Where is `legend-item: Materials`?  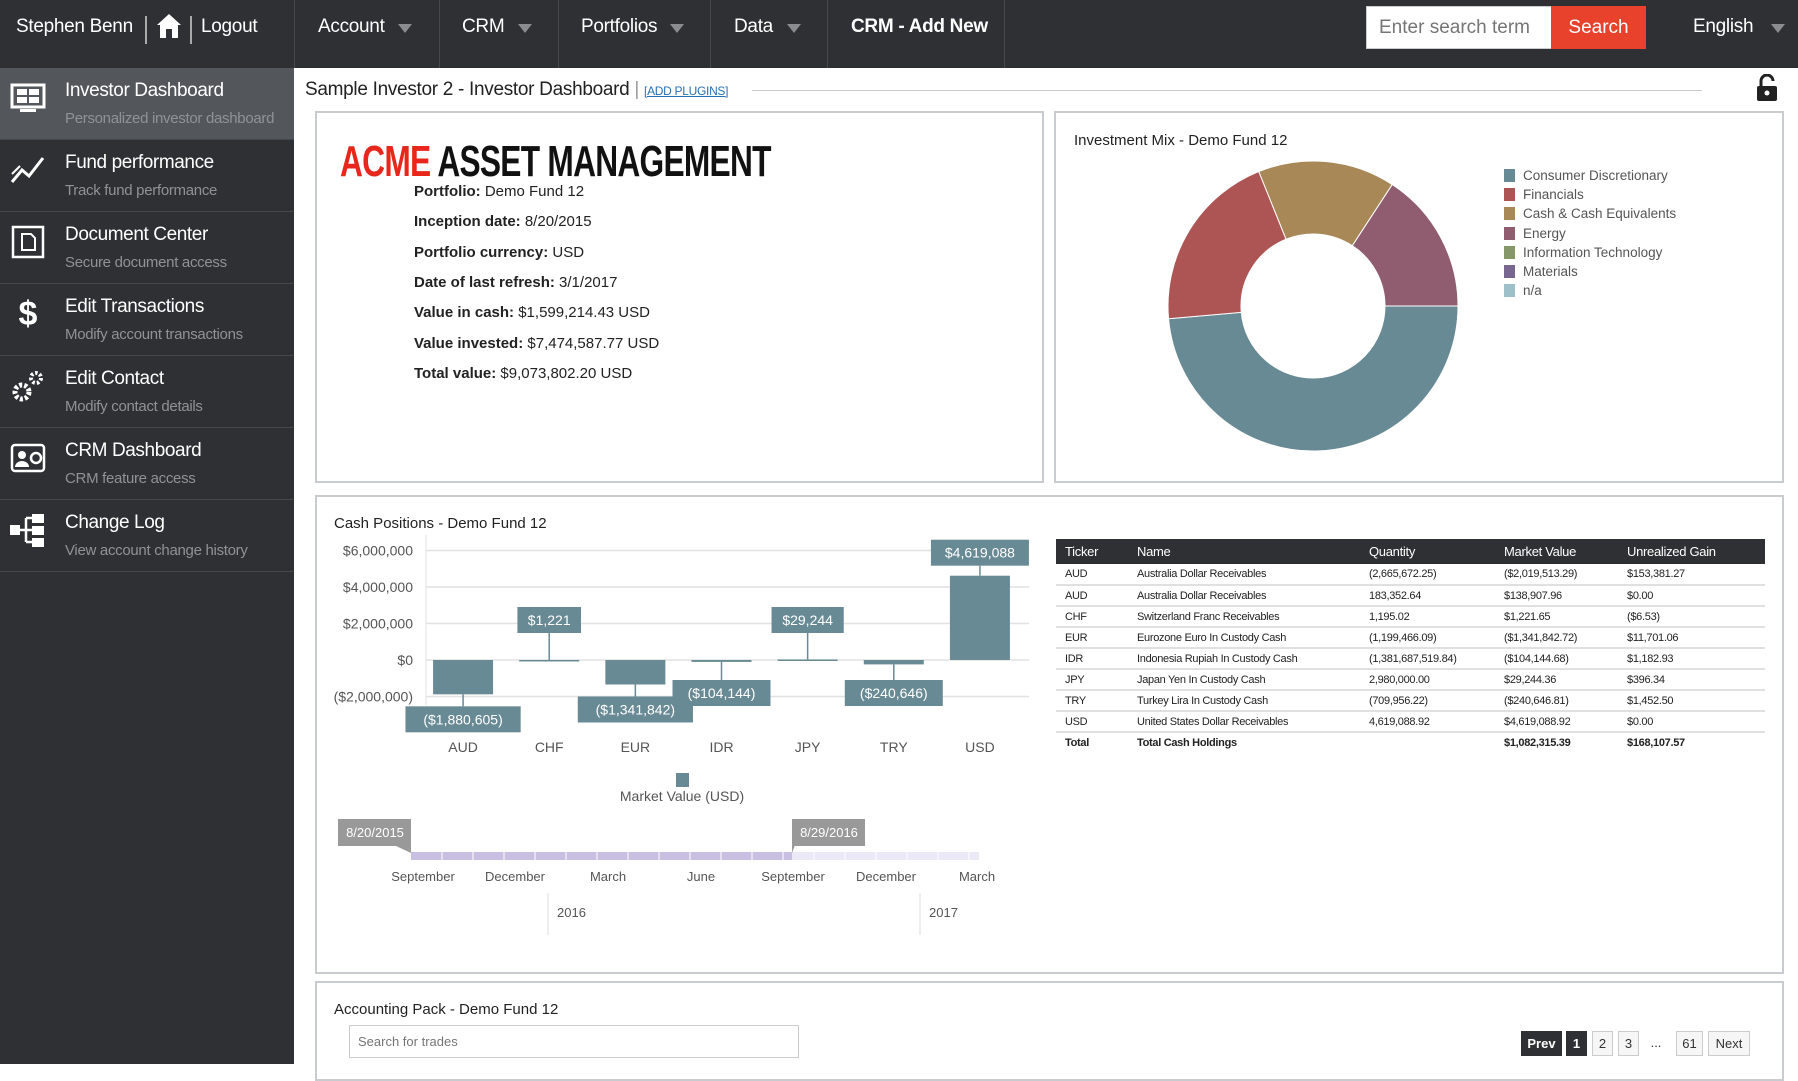 legend-item: Materials is located at coordinates (1541, 271).